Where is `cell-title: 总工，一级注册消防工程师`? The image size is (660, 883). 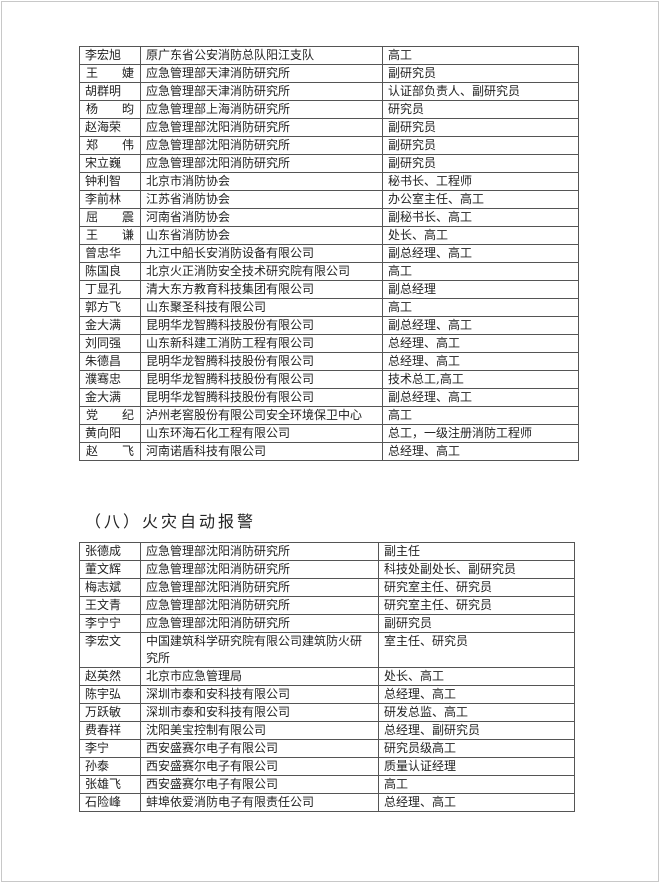 cell-title: 总工，一级注册消防工程师 is located at coordinates (480, 433).